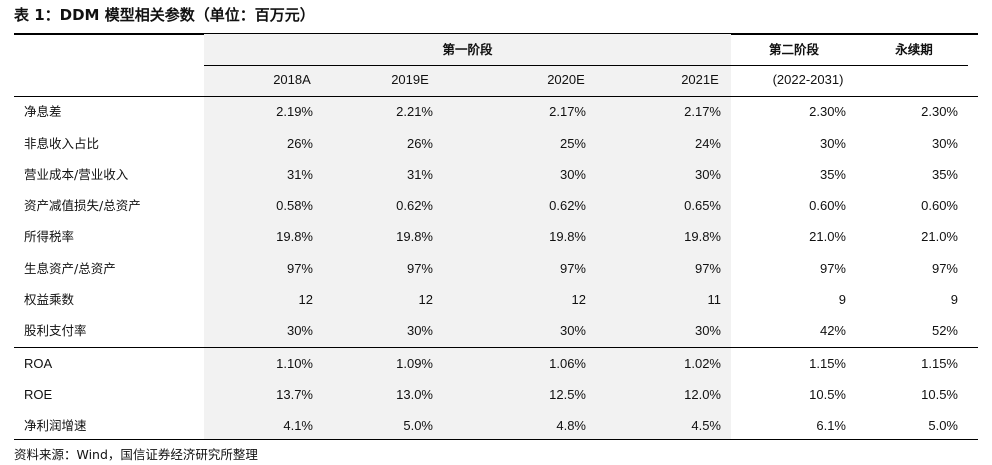 This screenshot has width=992, height=465. I want to click on row-label: ROA, so click(38, 363).